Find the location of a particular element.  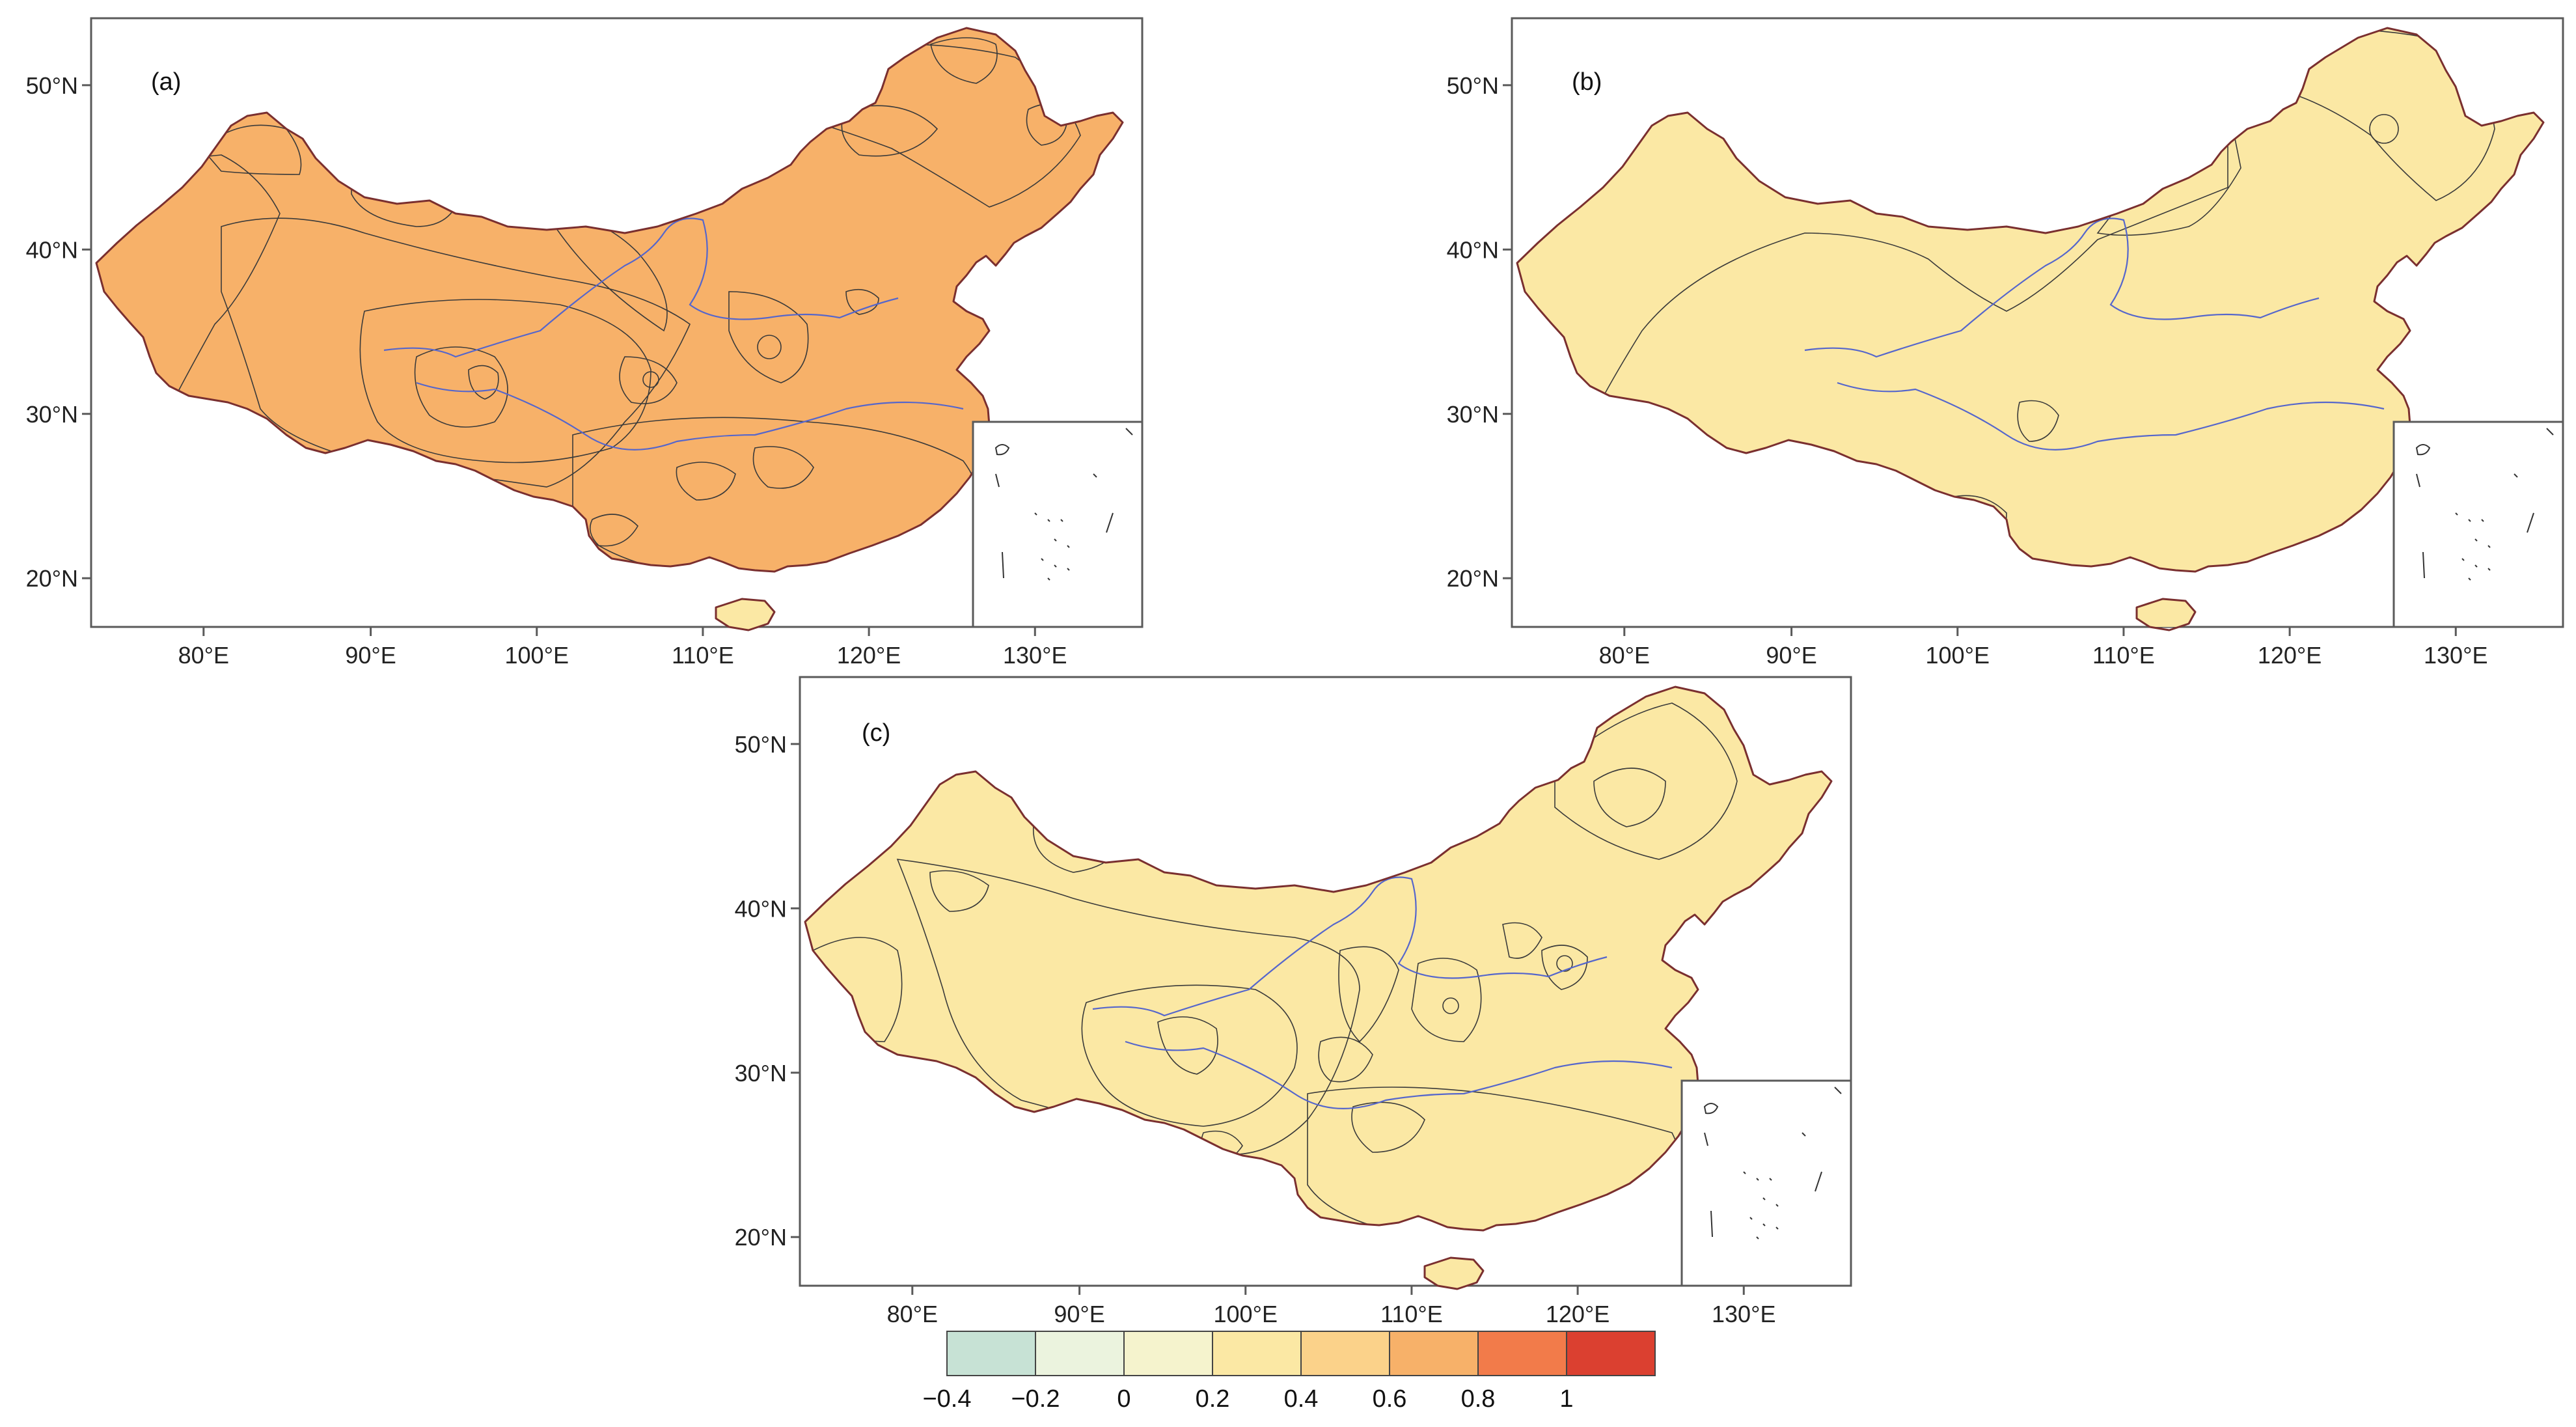

panel-b-inset-islands is located at coordinates (2485, 504).